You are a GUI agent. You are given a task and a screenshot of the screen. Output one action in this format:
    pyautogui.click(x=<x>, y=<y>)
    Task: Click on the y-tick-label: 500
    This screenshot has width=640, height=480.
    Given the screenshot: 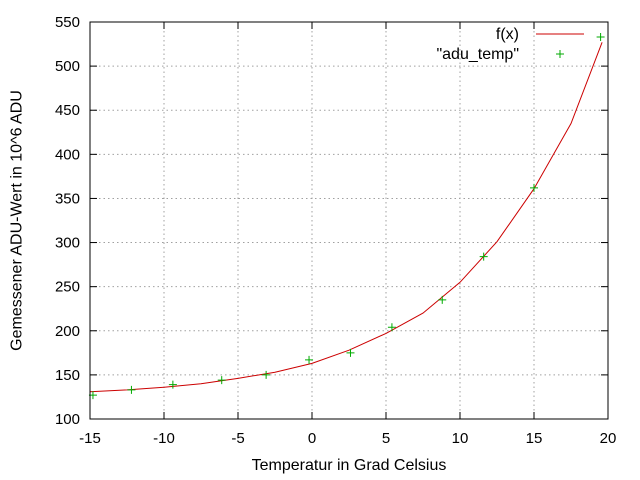 What is the action you would take?
    pyautogui.click(x=67, y=66)
    